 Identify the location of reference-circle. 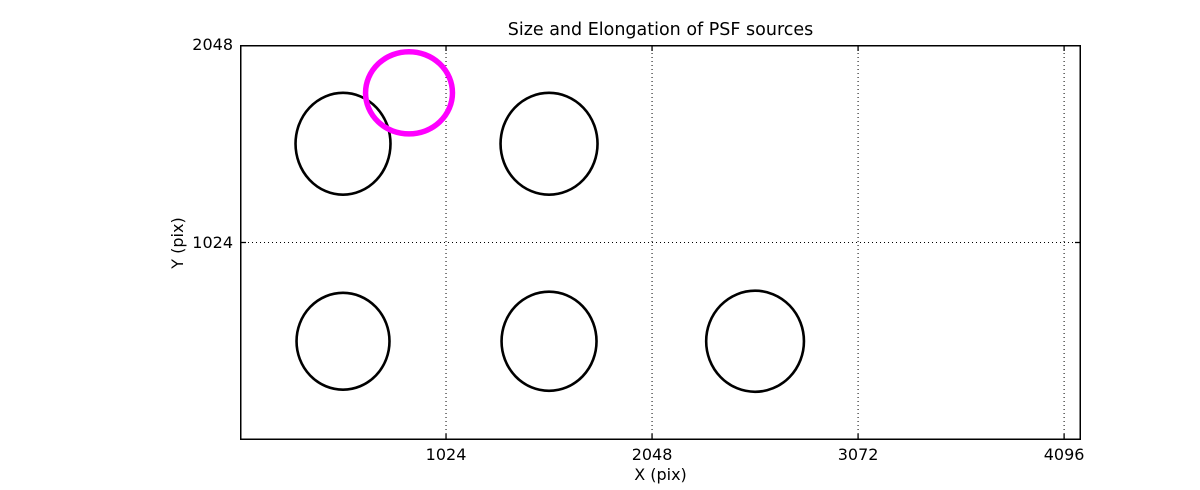
(409, 93).